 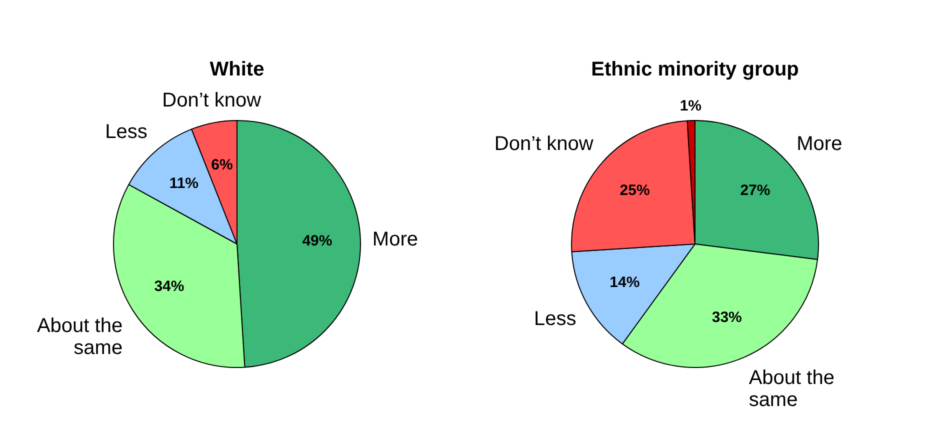 I want to click on data-label: 34%, so click(x=169, y=287).